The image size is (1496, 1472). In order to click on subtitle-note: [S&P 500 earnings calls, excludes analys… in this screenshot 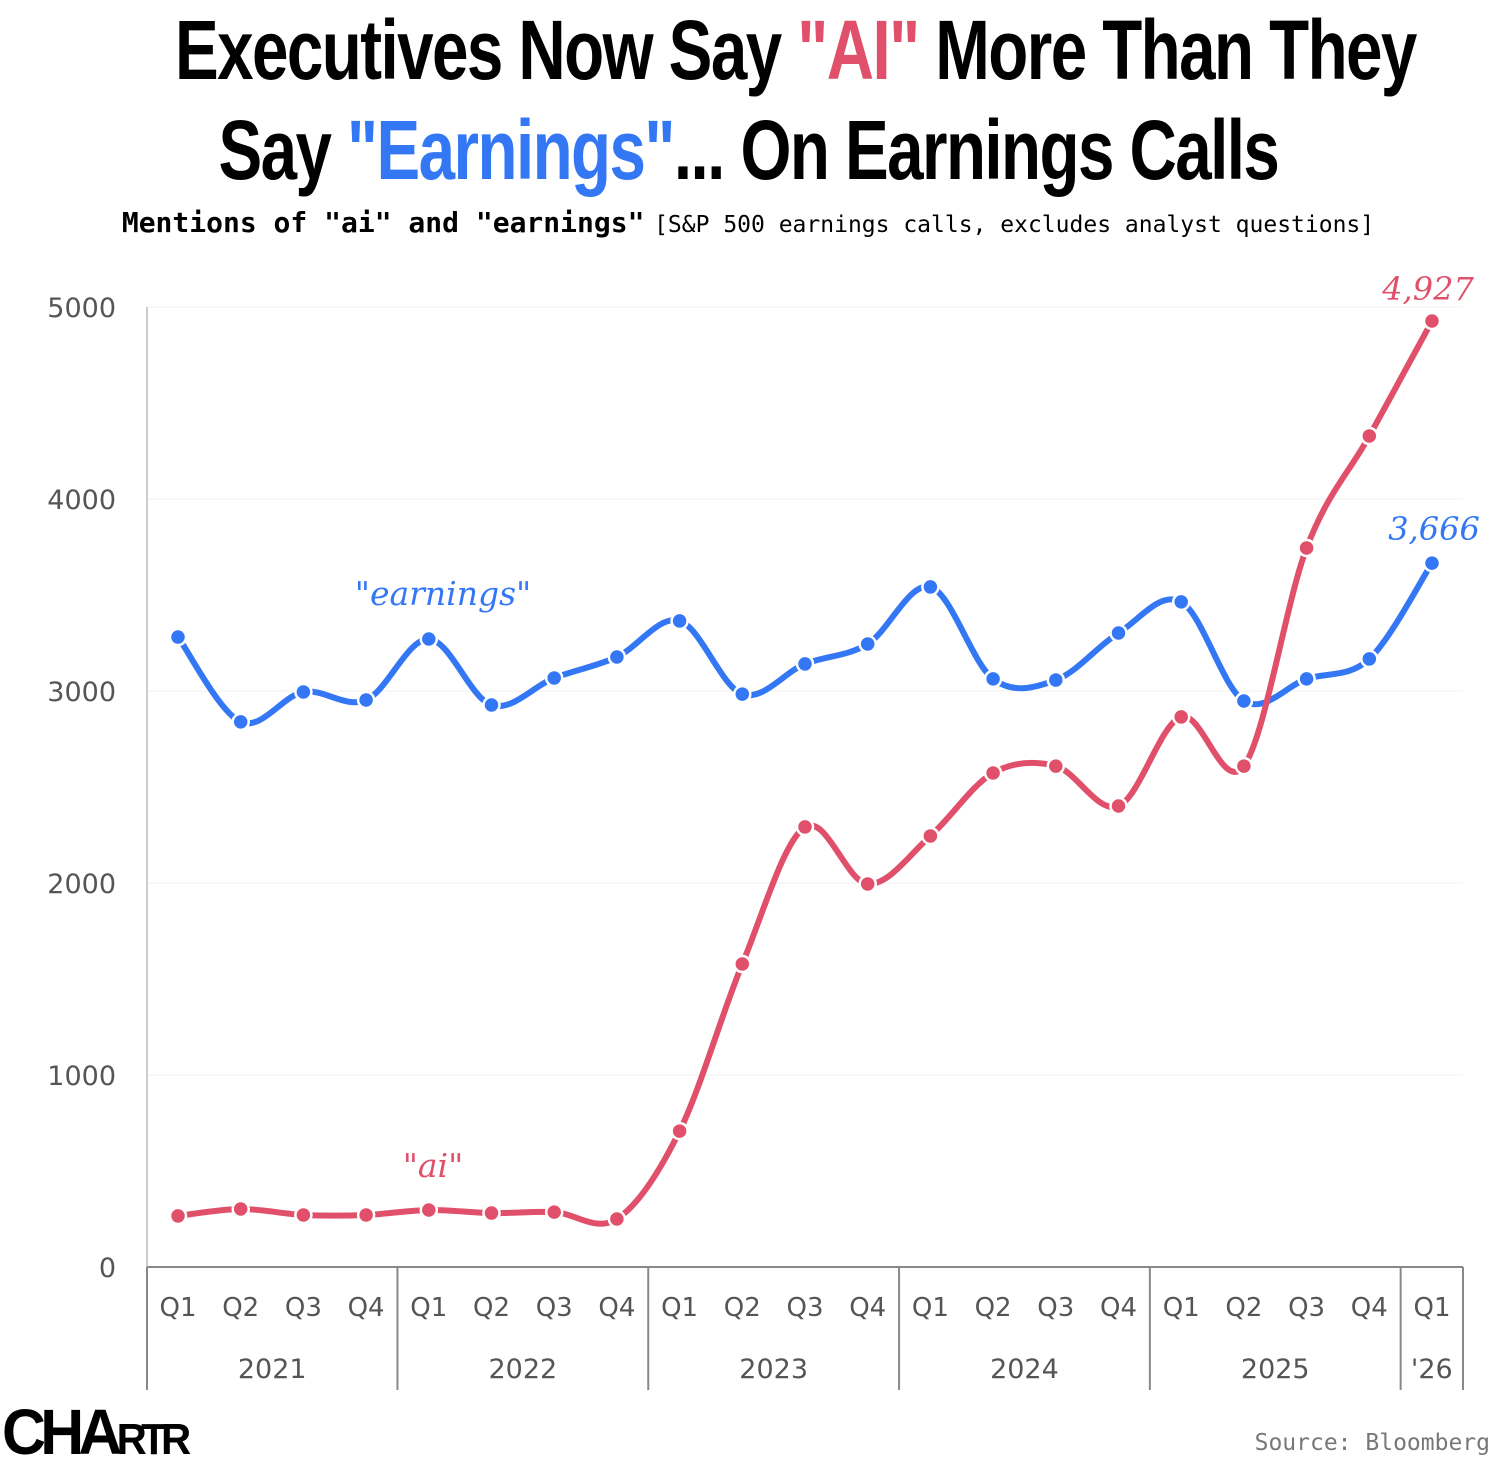, I will do `click(1014, 225)`.